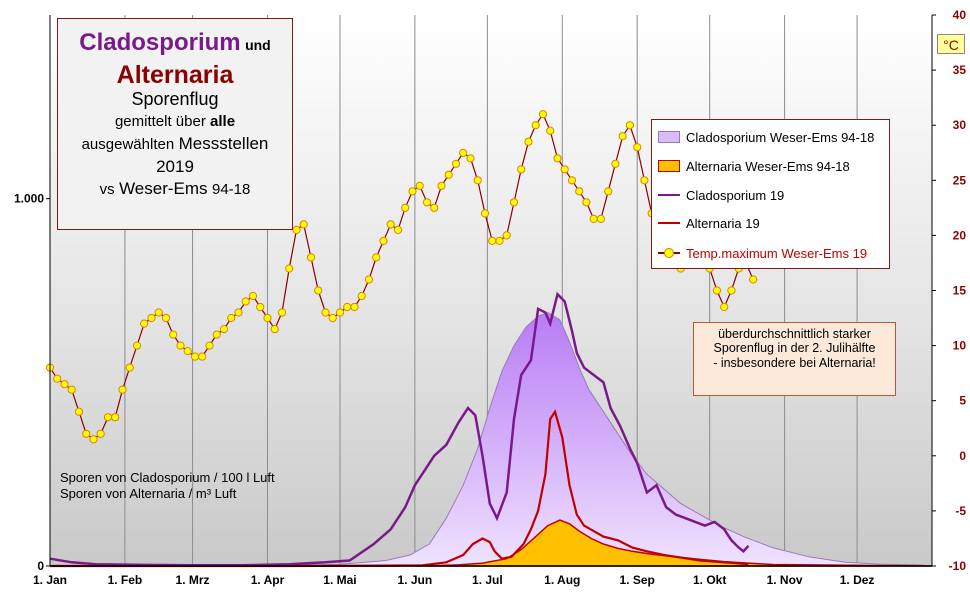 The height and width of the screenshot is (604, 970). I want to click on temperature-unit-label: °C, so click(951, 44).